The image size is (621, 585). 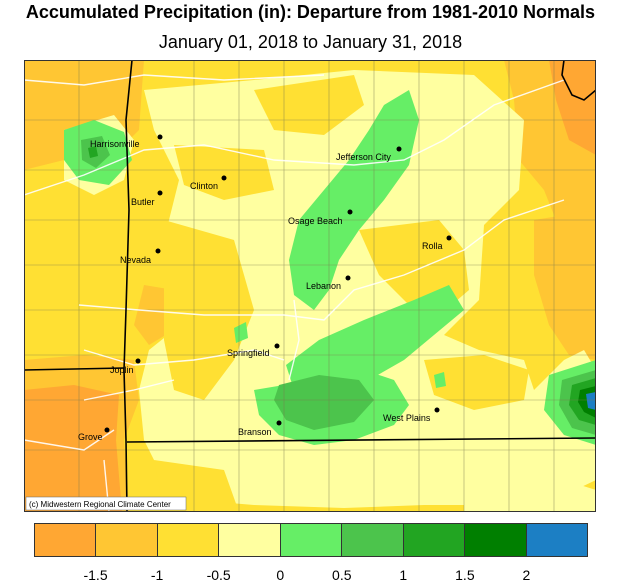 What do you see at coordinates (310, 576) in the screenshot?
I see `legend-tick-labels: -1.5 -1 -0.5 0 0.5 1 1.5 2` at bounding box center [310, 576].